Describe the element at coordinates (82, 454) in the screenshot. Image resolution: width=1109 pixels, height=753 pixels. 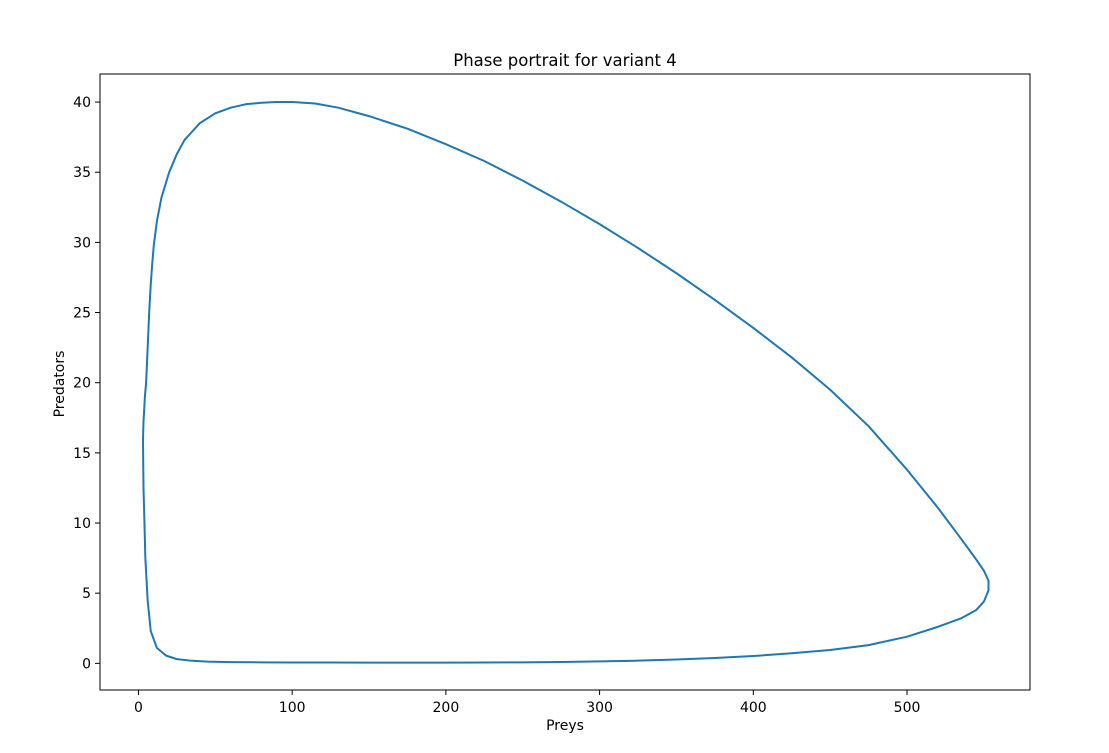
I see `y-tick-label: 15` at that location.